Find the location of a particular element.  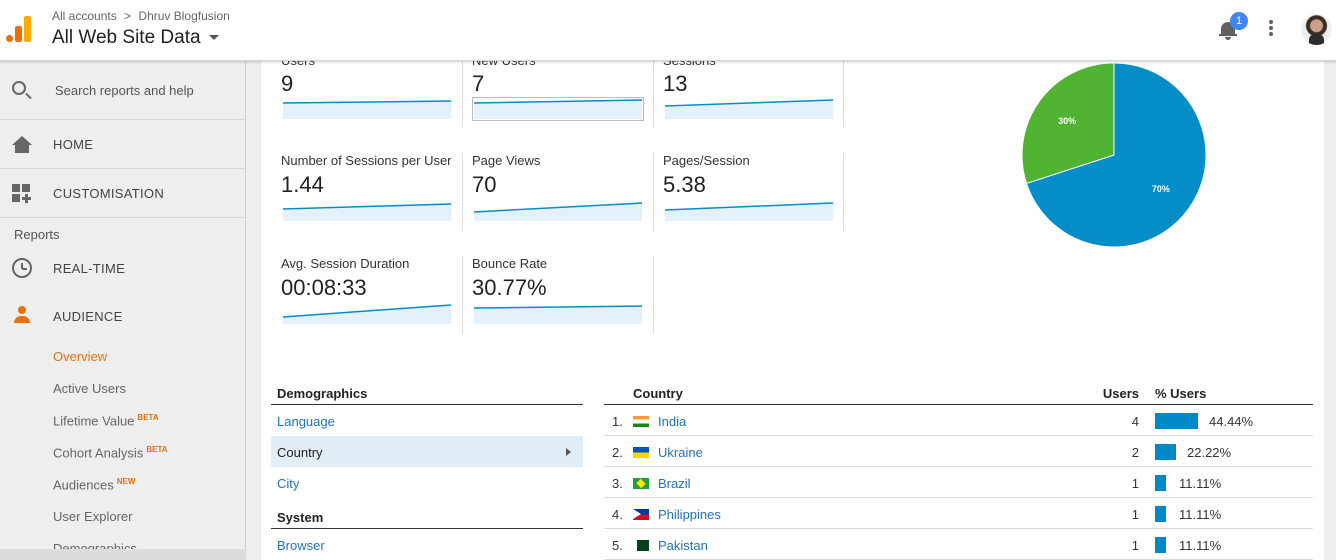

col-country: Country is located at coordinates (658, 393).